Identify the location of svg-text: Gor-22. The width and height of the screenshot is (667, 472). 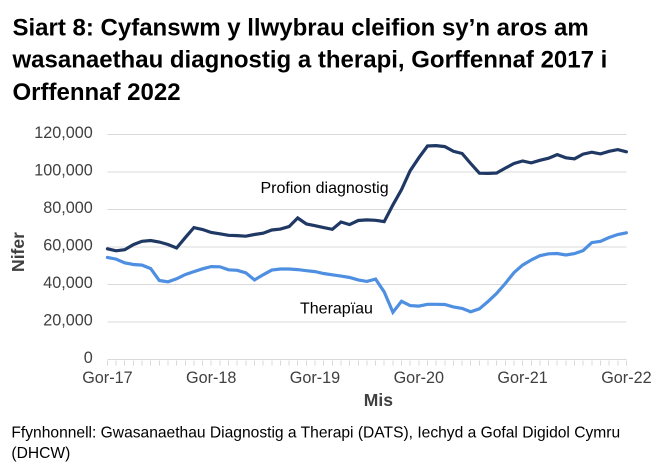
(626, 378).